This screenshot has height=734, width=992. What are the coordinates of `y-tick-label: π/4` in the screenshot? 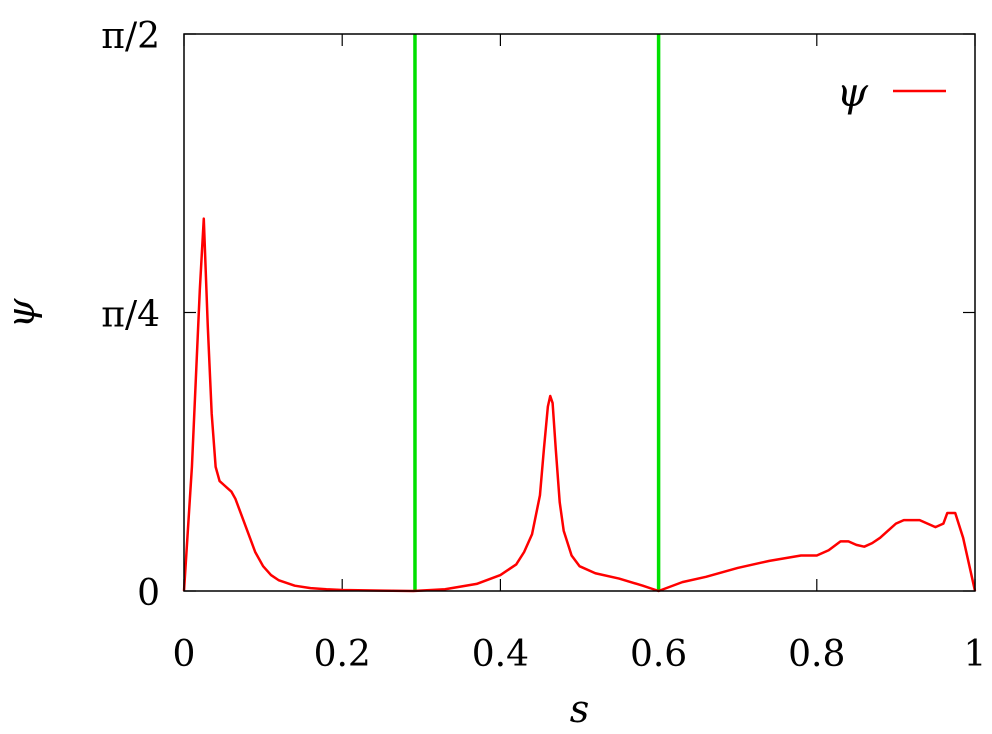 It's located at (130, 315).